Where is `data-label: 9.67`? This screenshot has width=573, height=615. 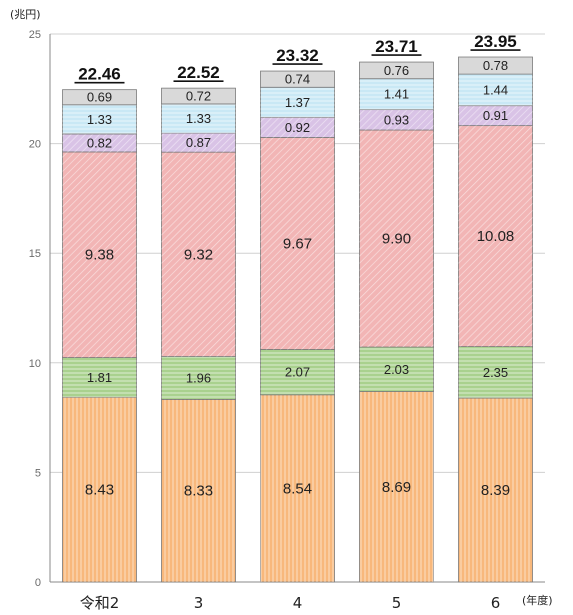
data-label: 9.67 is located at coordinates (297, 243).